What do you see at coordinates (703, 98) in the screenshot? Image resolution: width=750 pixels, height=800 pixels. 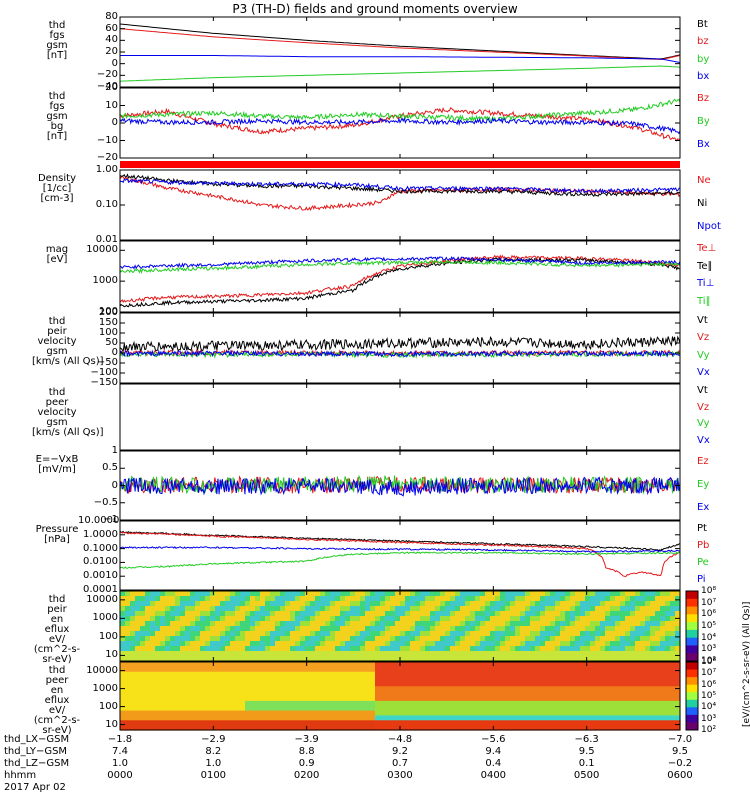 I see `legend-Bz: Bz` at bounding box center [703, 98].